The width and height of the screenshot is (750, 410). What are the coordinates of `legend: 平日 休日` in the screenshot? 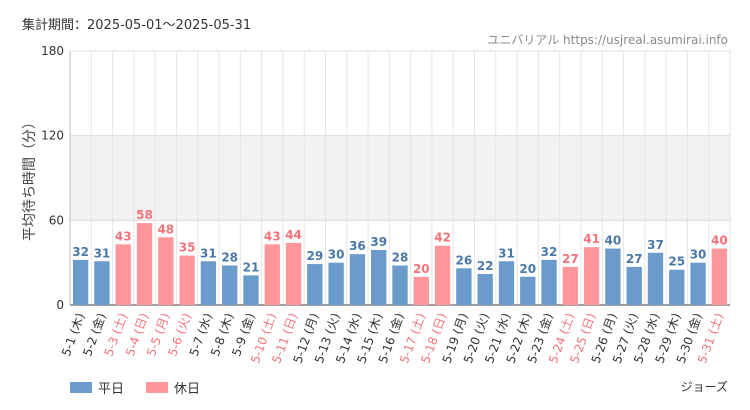 It's located at (146, 387).